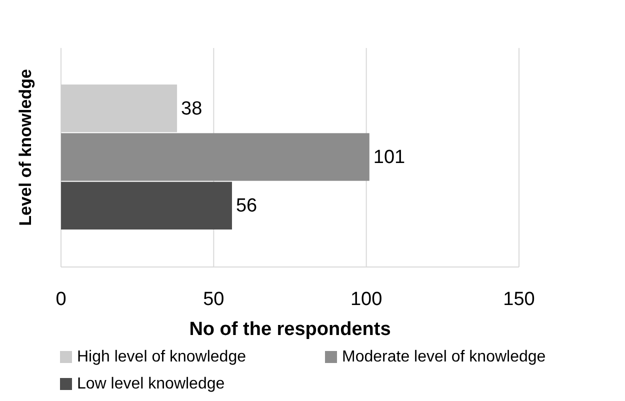 The image size is (625, 401). I want to click on x-tick-label: 100, so click(366, 299).